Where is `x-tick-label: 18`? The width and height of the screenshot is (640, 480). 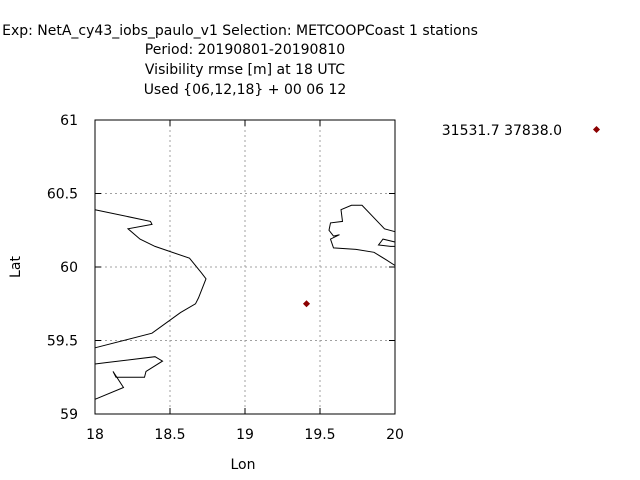 x-tick-label: 18 is located at coordinates (95, 435).